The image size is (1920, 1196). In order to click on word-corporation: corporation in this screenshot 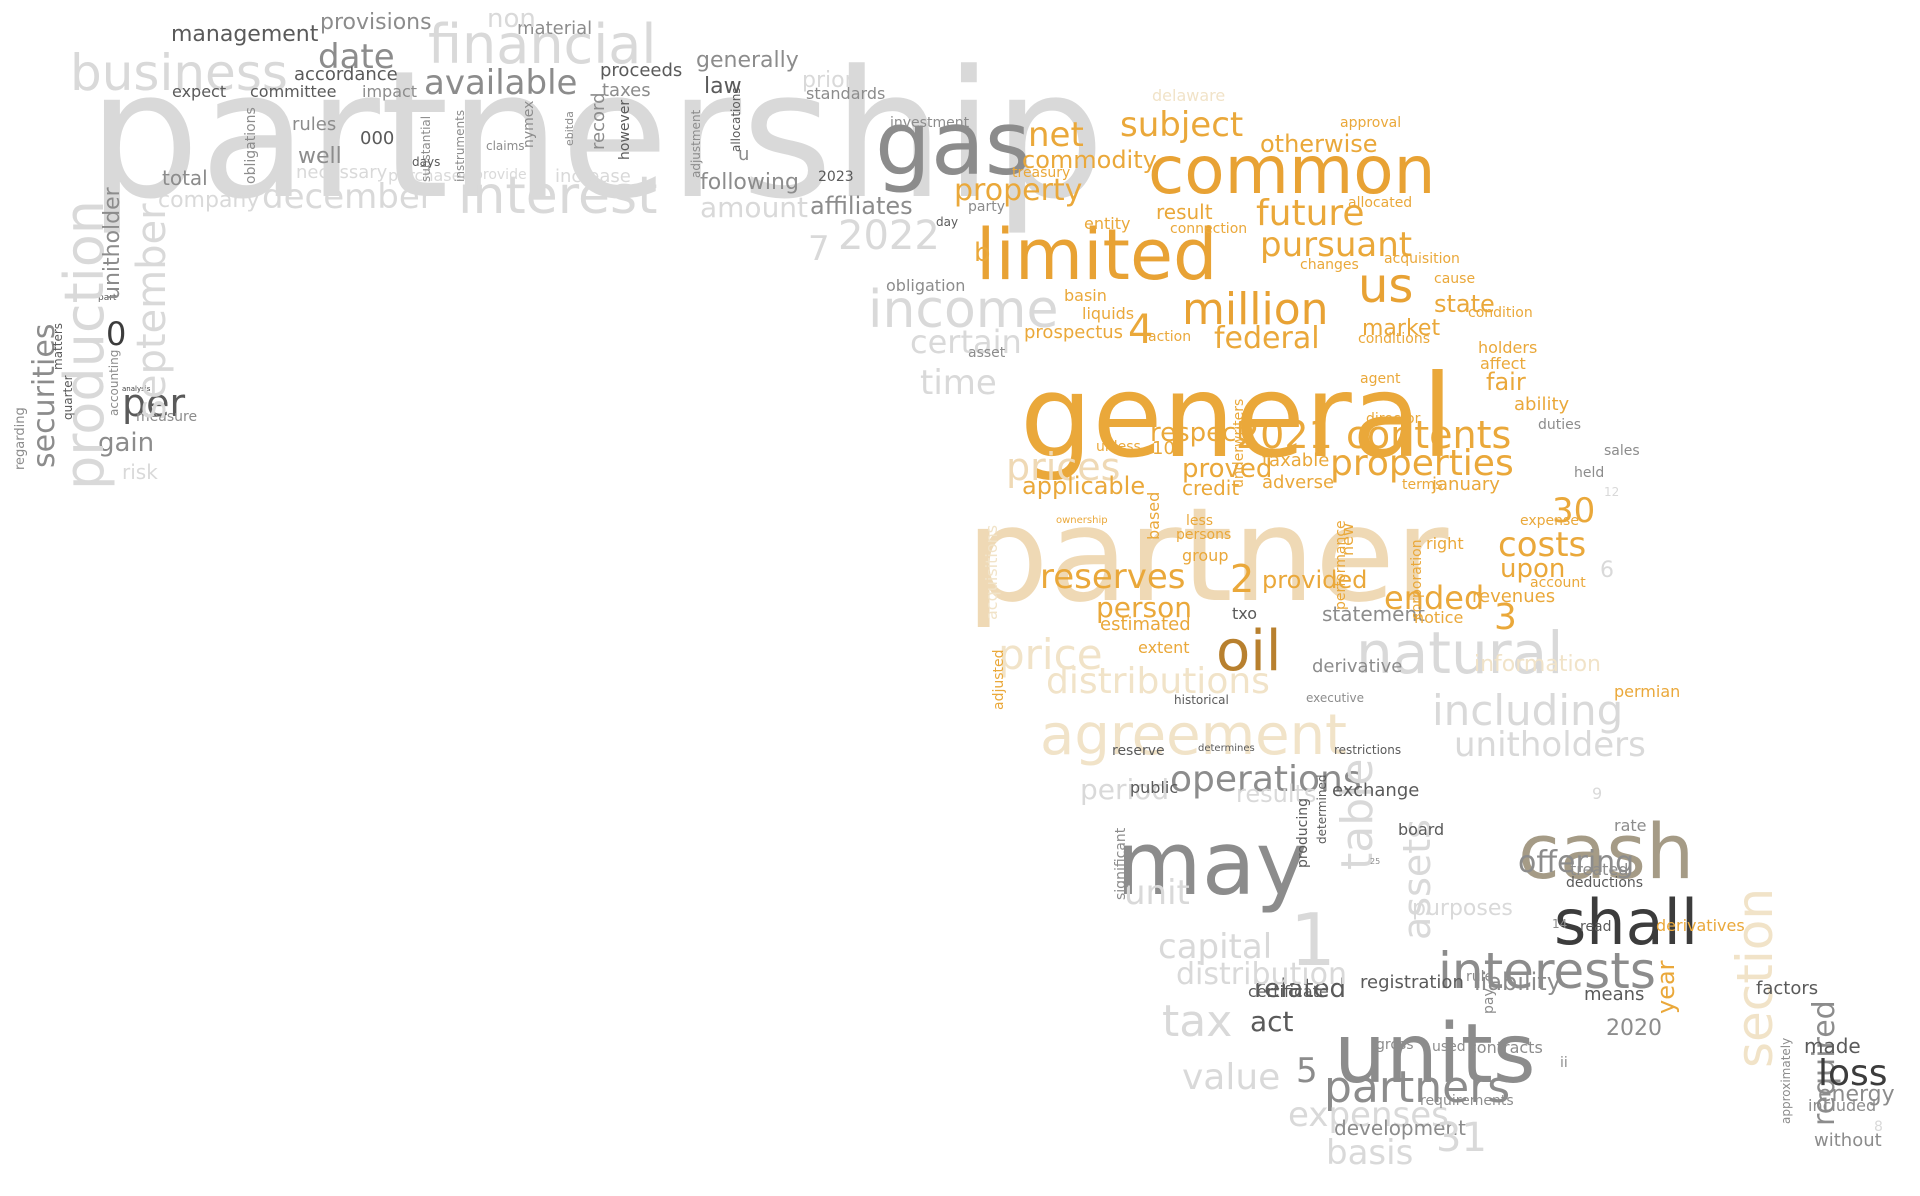, I will do `click(1417, 579)`.